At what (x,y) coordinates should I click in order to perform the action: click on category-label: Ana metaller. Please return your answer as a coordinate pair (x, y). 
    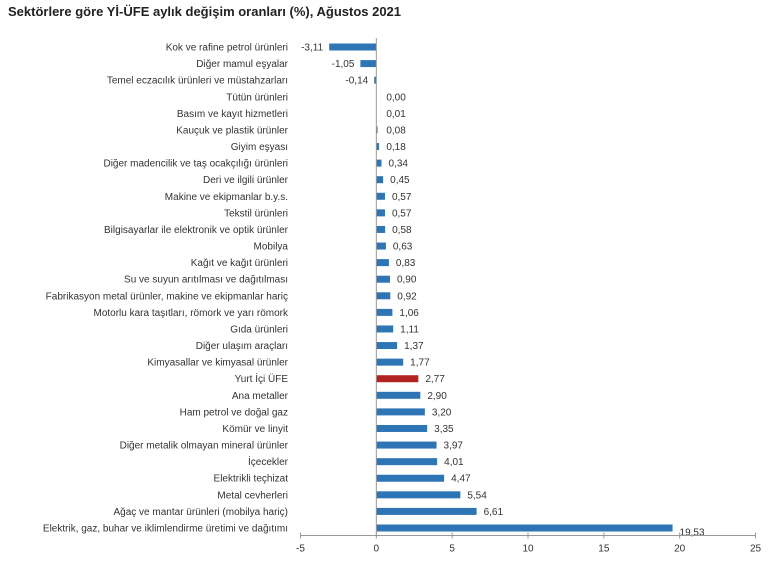
    Looking at the image, I should click on (260, 396).